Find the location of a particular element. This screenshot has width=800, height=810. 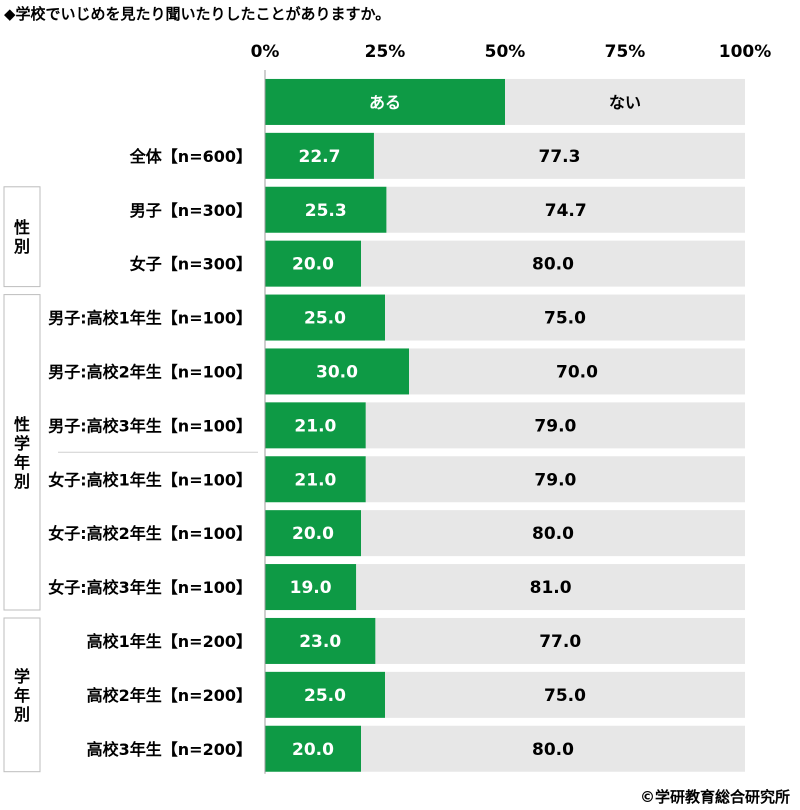

data-label-no: 81.0 is located at coordinates (551, 588).